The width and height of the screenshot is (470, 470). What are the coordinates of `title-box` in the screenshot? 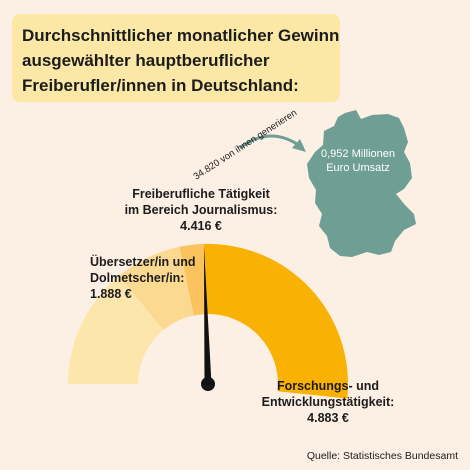 It's located at (176, 58).